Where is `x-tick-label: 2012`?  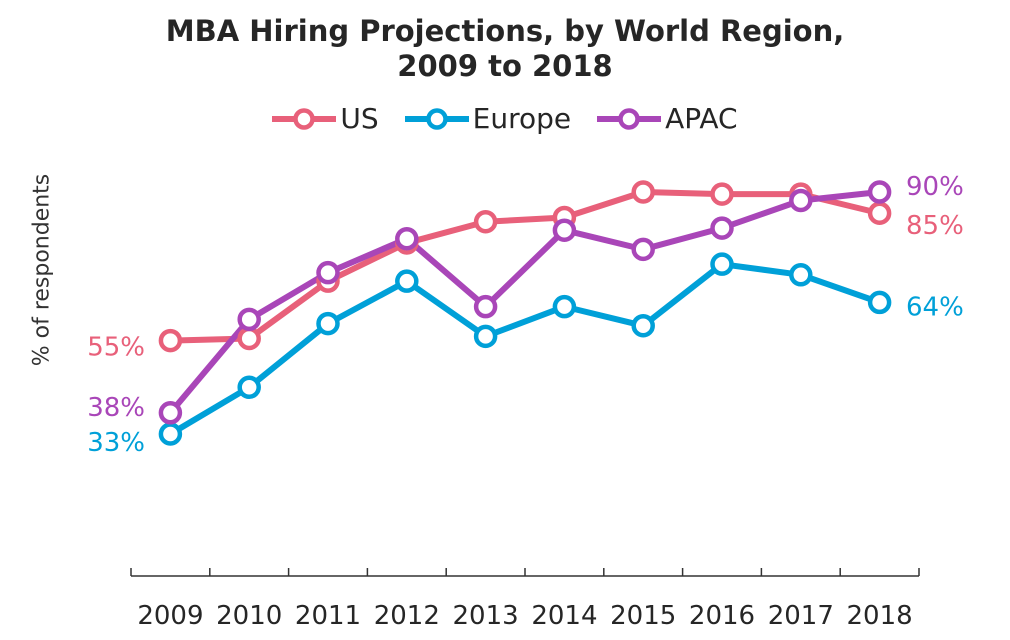 x-tick-label: 2012 is located at coordinates (407, 616).